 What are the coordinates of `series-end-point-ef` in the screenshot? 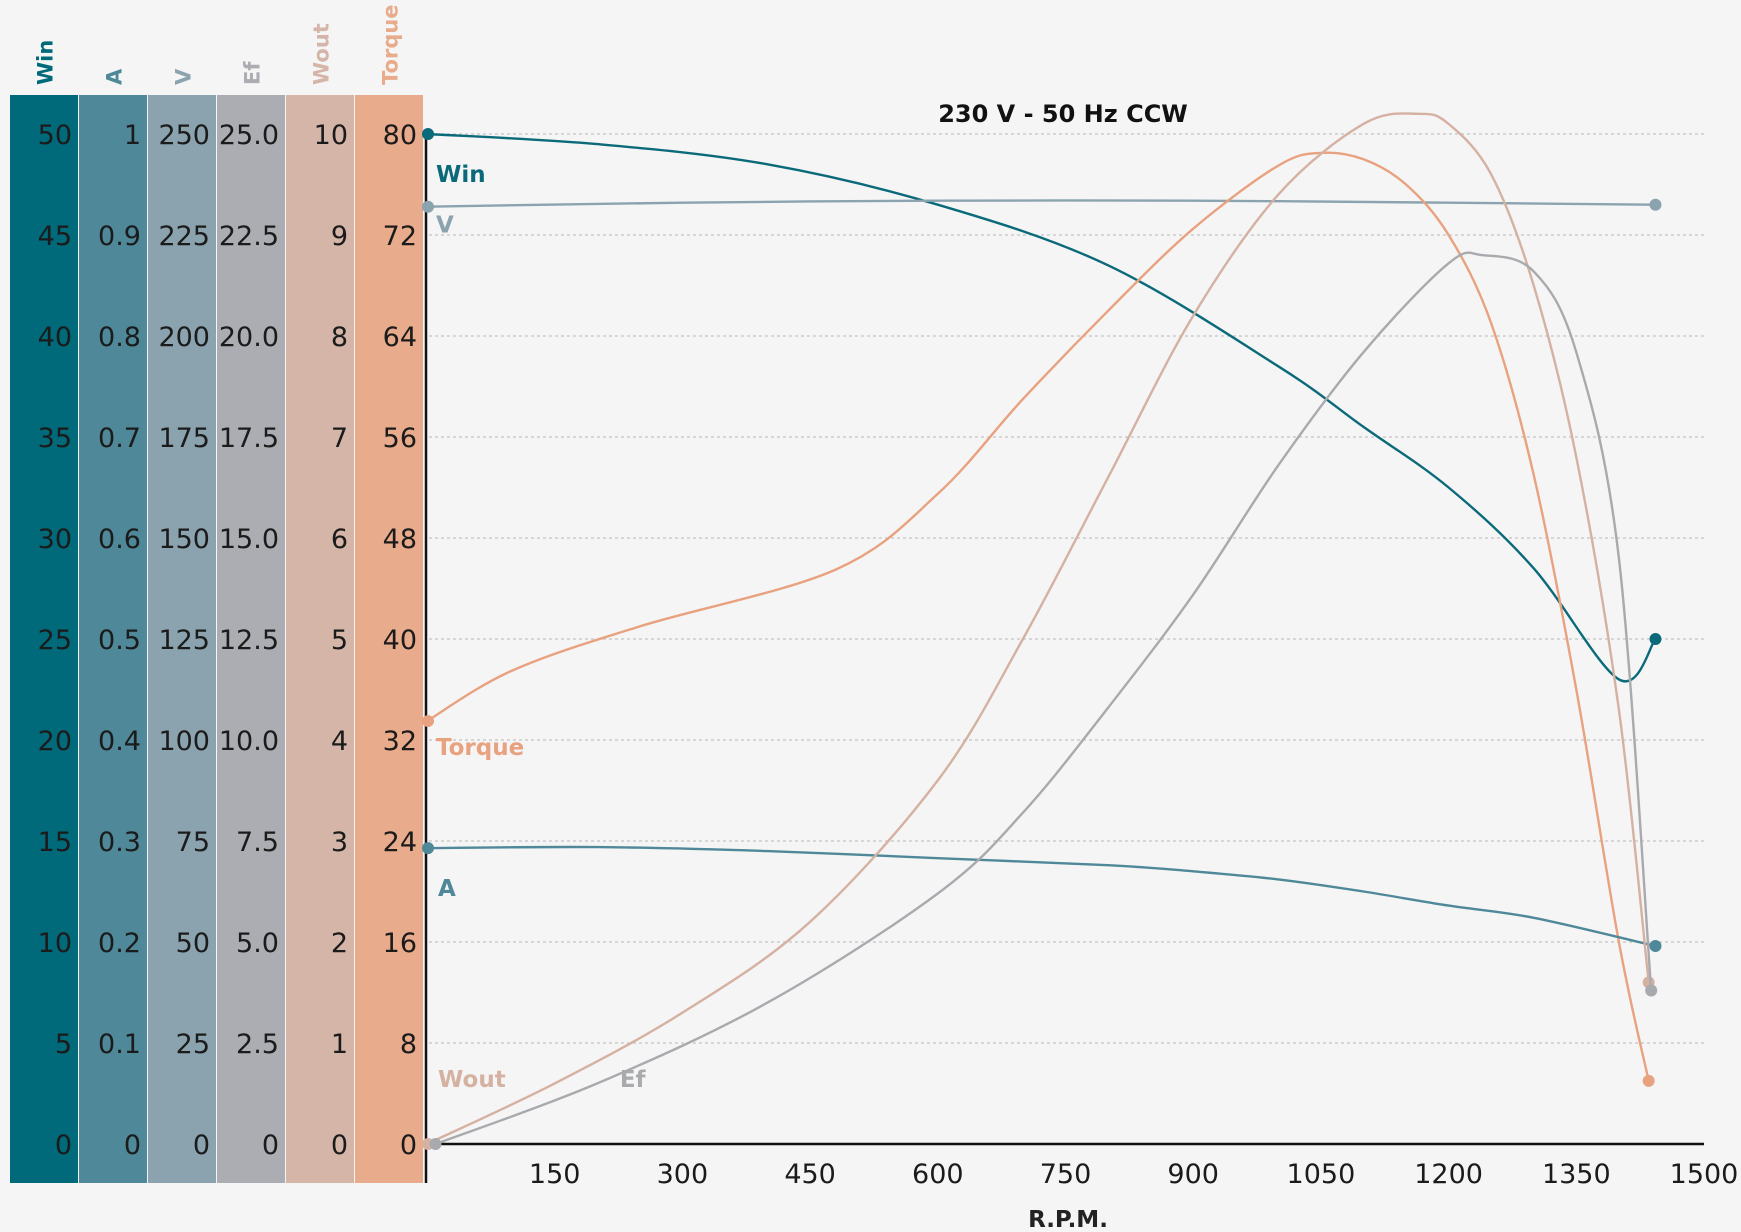 It's located at (1651, 990).